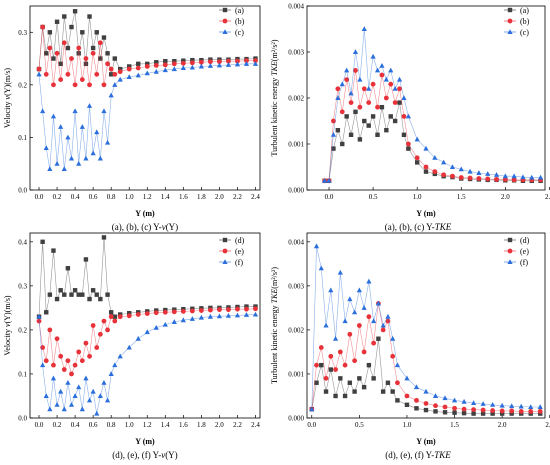  Describe the element at coordinates (524, 10) in the screenshot. I see `legend-label: (a)` at that location.